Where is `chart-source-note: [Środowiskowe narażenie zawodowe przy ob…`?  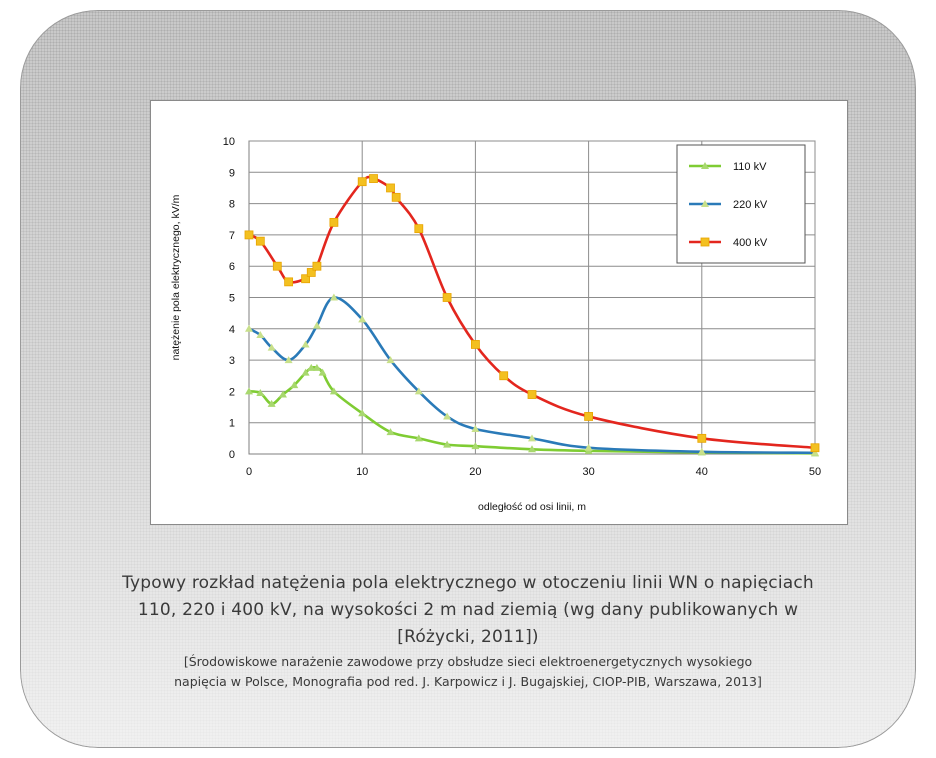
chart-source-note: [Środowiskowe narażenie zawodowe przy ob… is located at coordinates (468, 672).